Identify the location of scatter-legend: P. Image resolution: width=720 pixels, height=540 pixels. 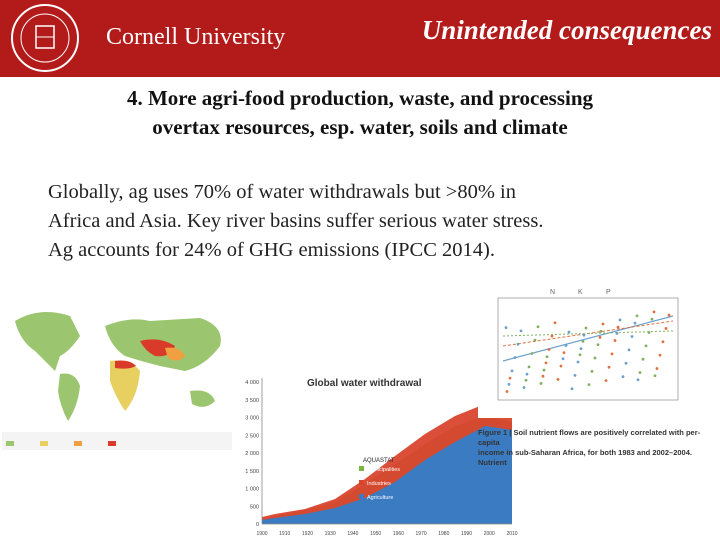
(608, 292).